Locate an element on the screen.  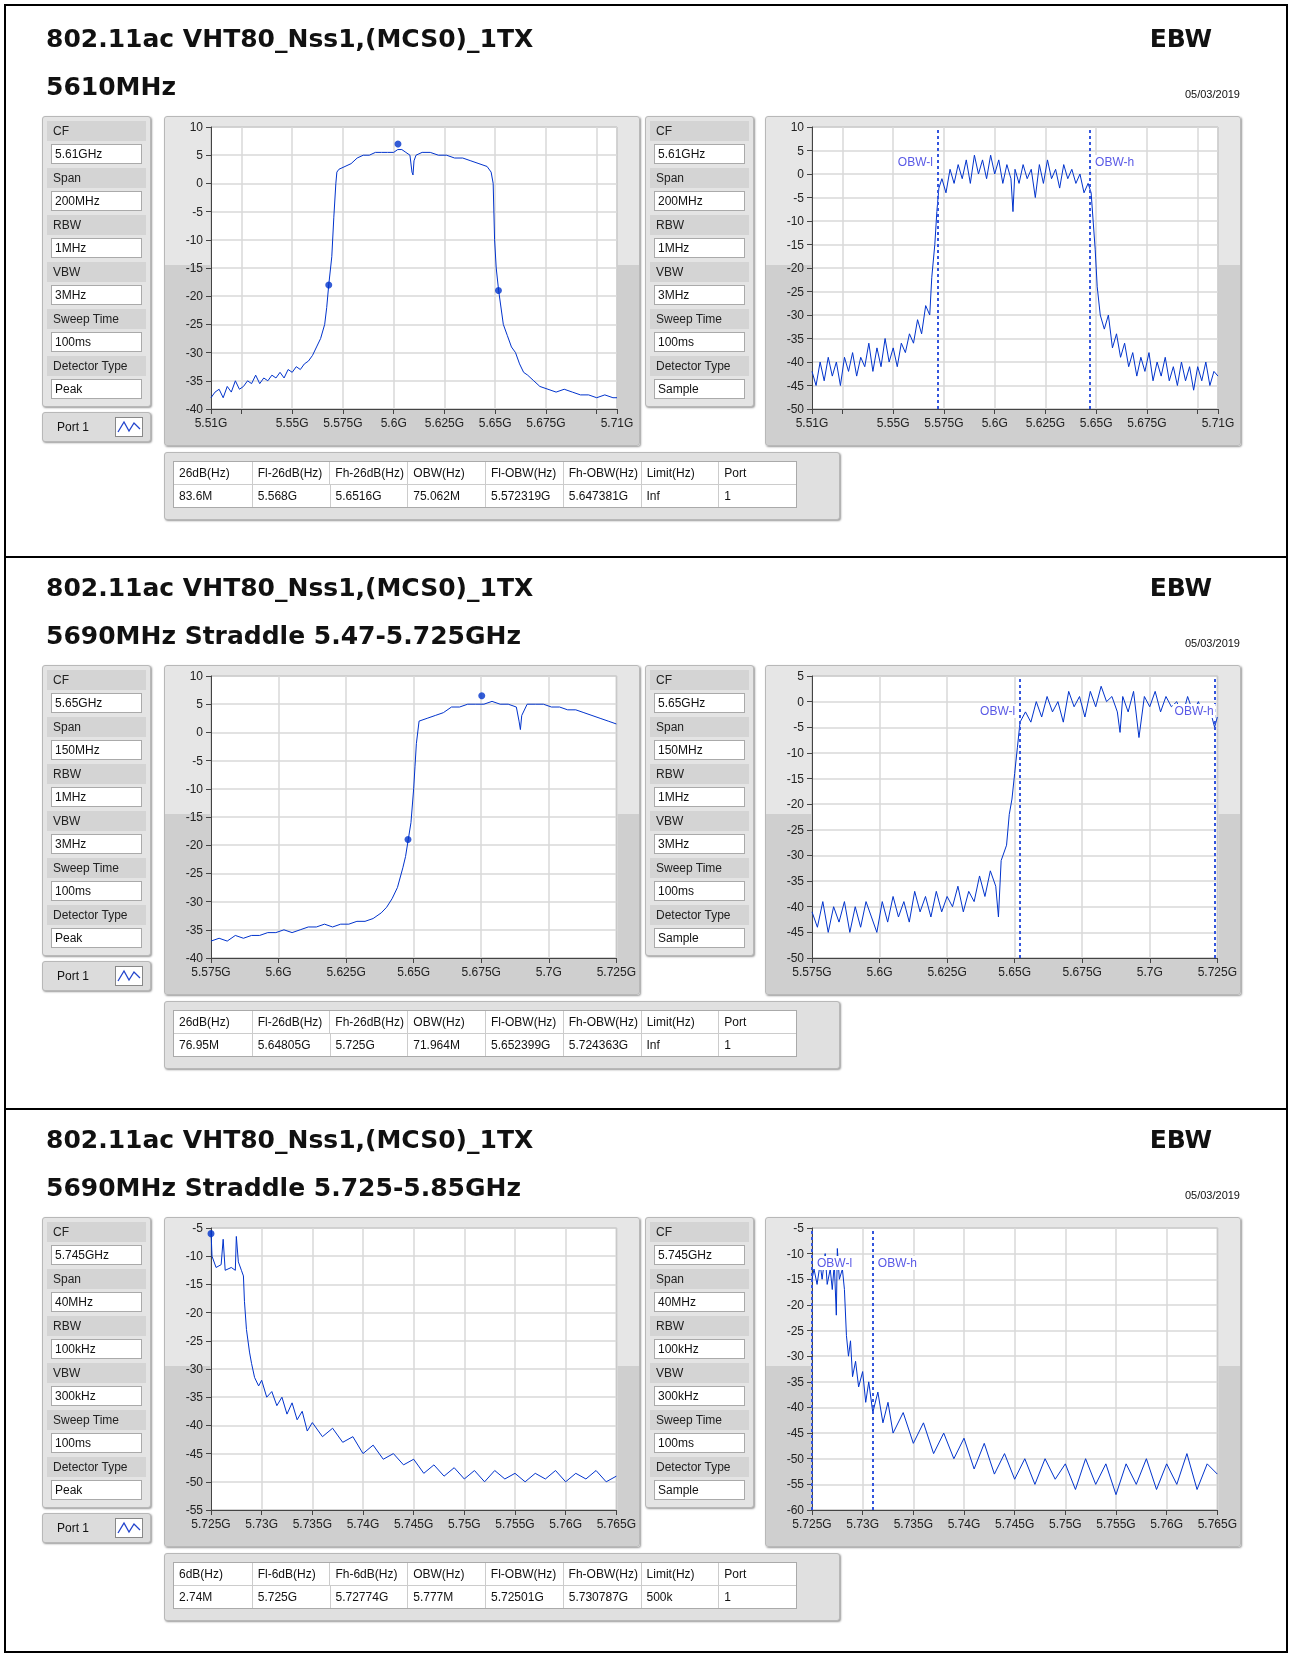
text: 5.64805G is located at coordinates (290, 1045).